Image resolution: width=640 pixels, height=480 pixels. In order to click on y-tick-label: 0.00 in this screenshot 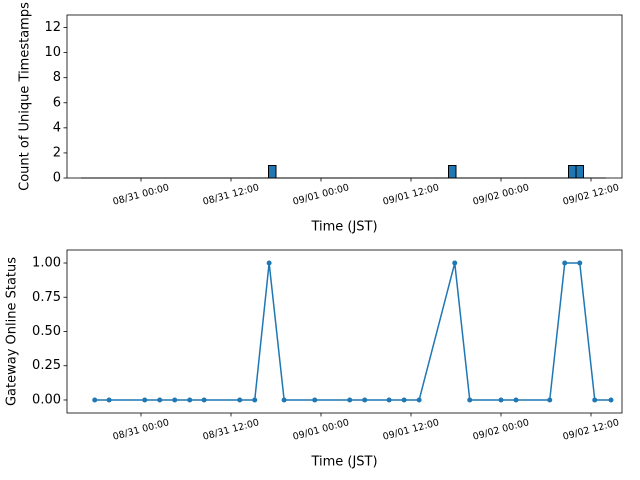, I will do `click(46, 399)`.